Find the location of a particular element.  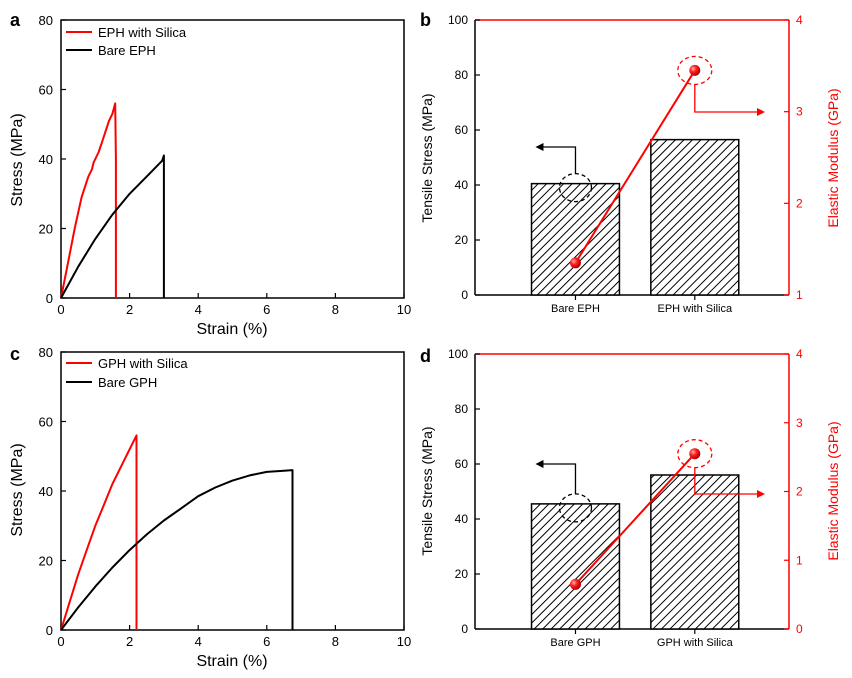

panel-c-xlabel: Strain (%) is located at coordinates (231, 661).